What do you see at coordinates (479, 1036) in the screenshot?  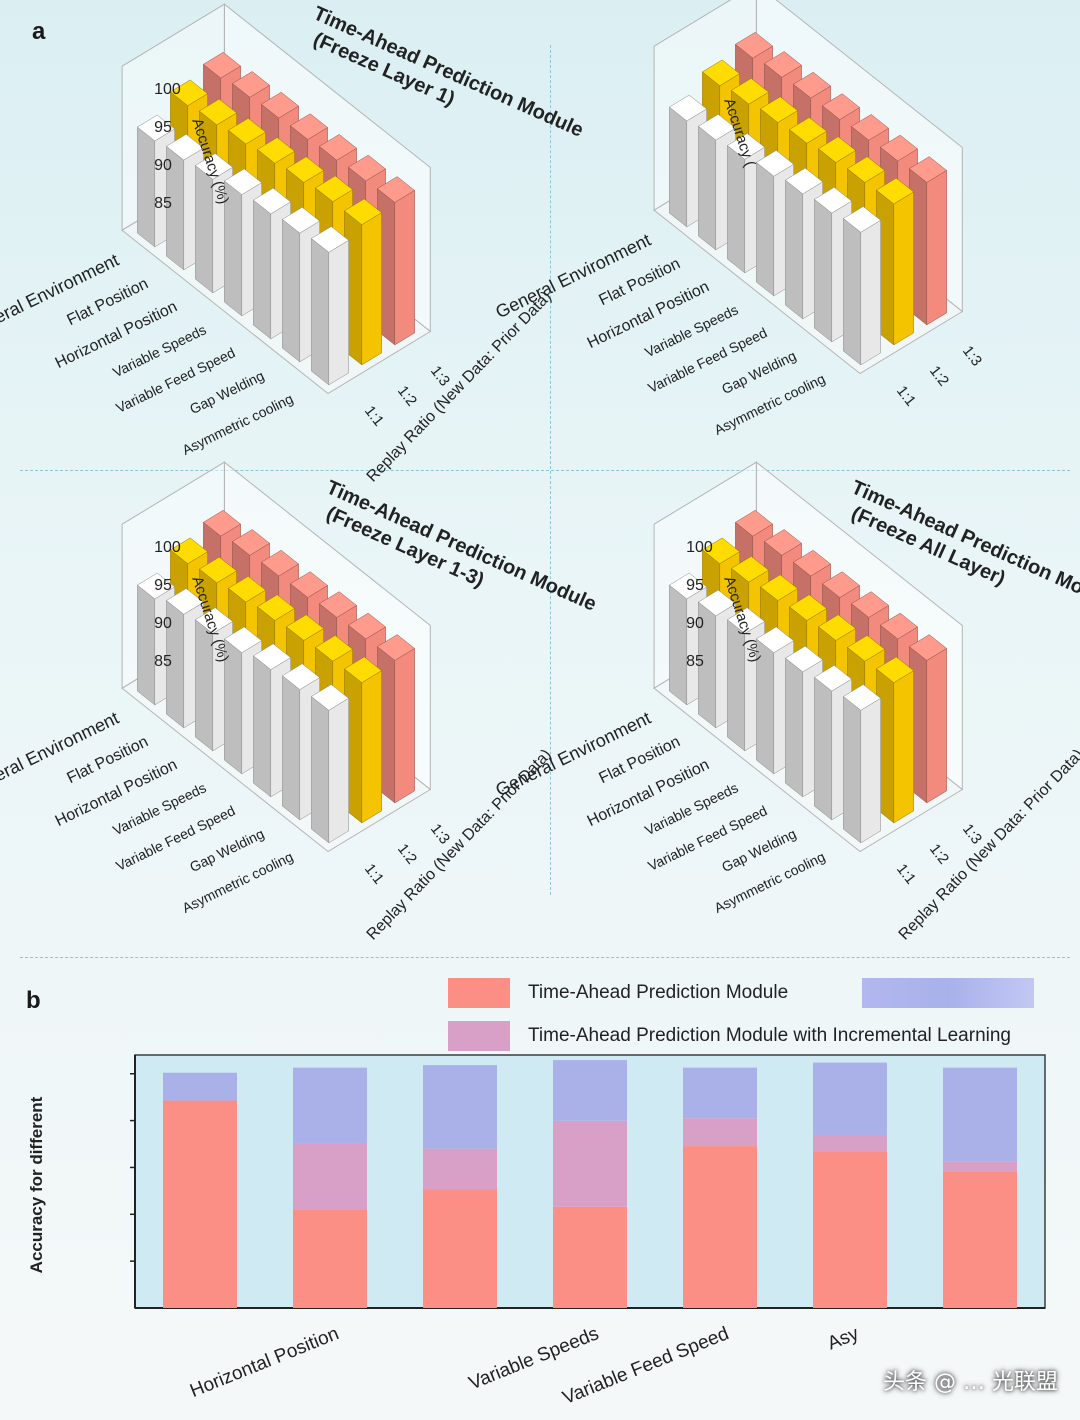 I see `legend-swatch-incremental` at bounding box center [479, 1036].